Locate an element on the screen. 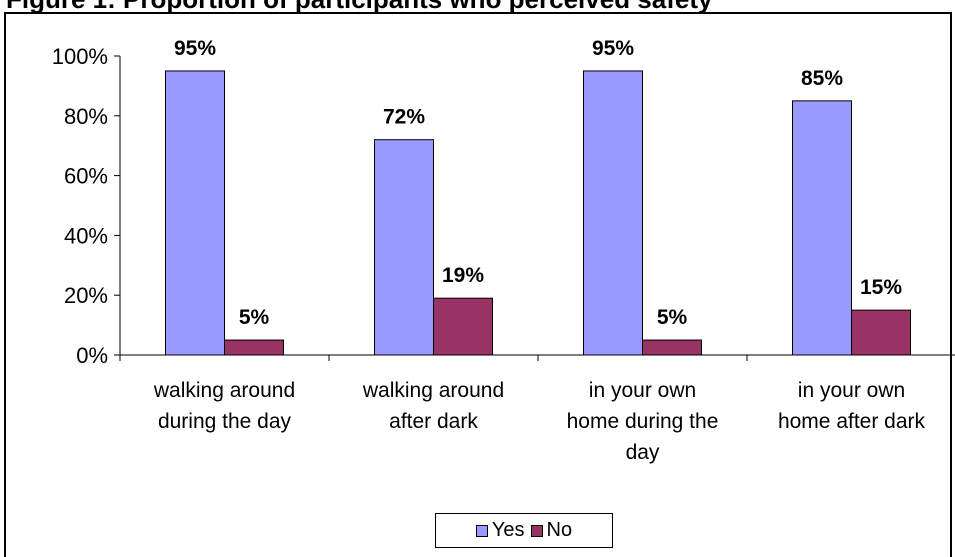 Image resolution: width=955 pixels, height=557 pixels. y-tick-label: 40% is located at coordinates (86, 235).